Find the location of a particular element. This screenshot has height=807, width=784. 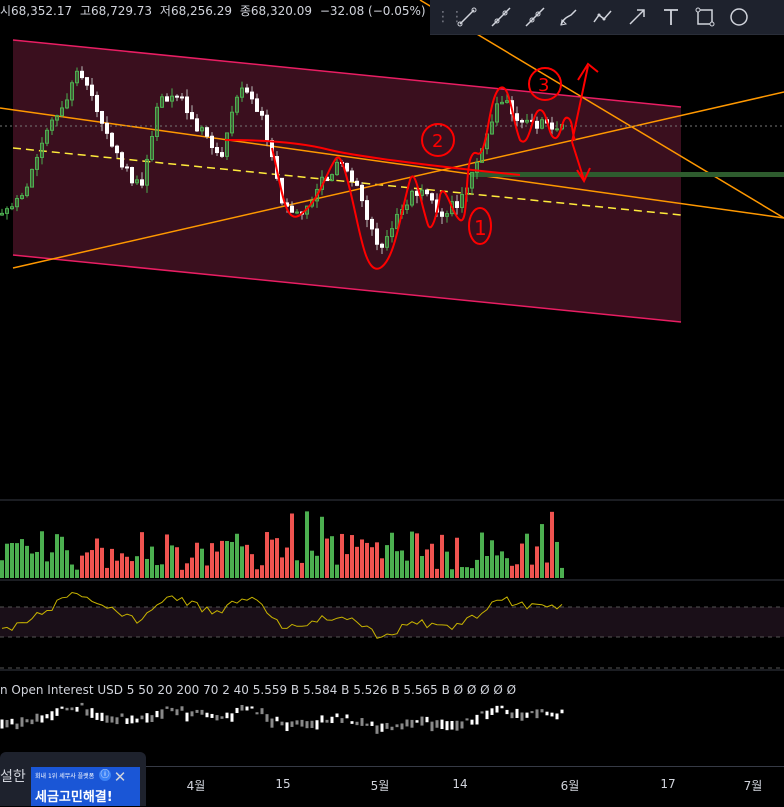

path-icon is located at coordinates (603, 17).